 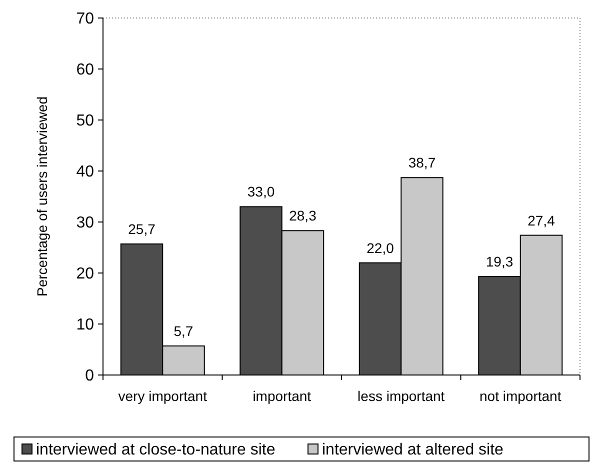 What do you see at coordinates (401, 396) in the screenshot?
I see `x-tick-label: less important` at bounding box center [401, 396].